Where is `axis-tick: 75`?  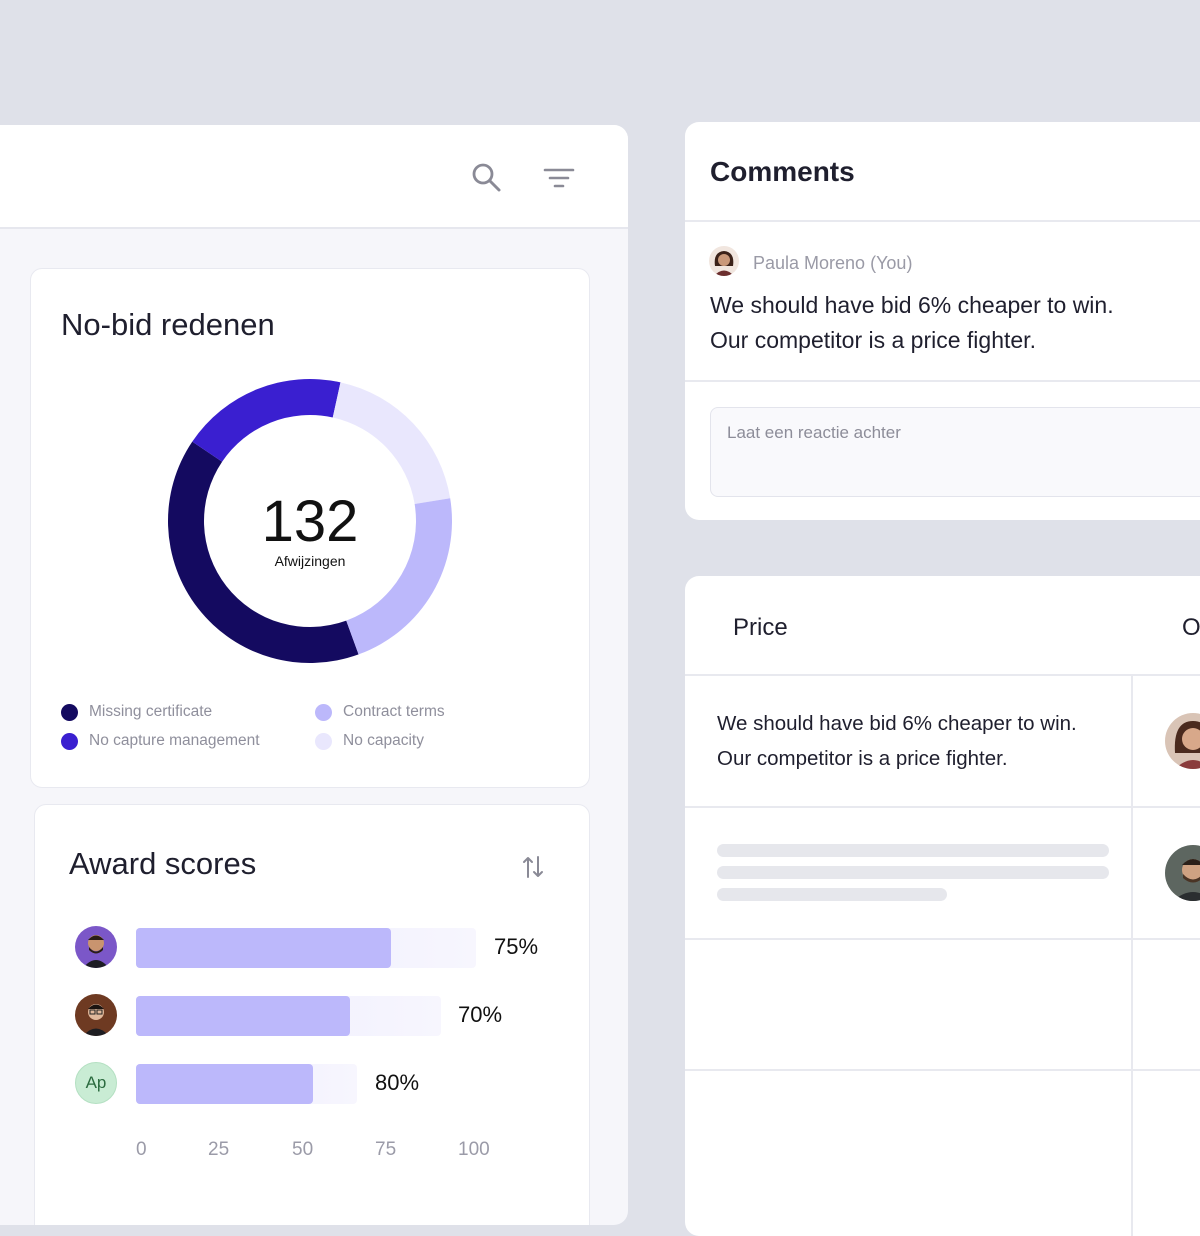 axis-tick: 75 is located at coordinates (386, 1149).